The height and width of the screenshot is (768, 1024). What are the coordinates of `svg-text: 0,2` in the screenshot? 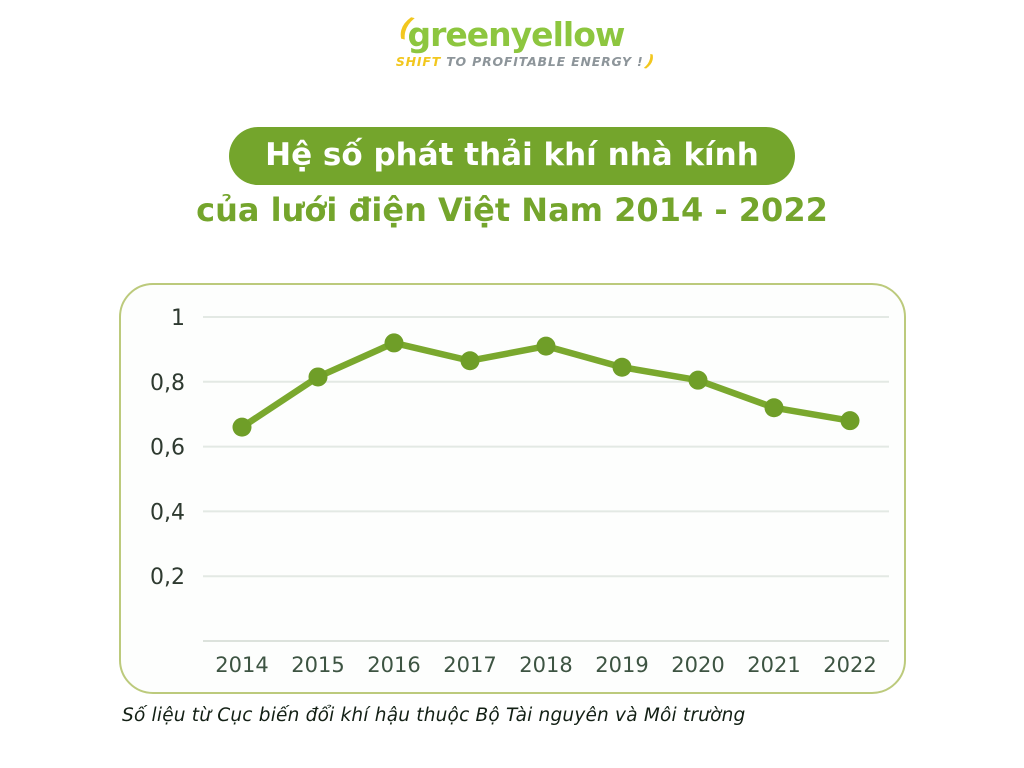 It's located at (167, 577).